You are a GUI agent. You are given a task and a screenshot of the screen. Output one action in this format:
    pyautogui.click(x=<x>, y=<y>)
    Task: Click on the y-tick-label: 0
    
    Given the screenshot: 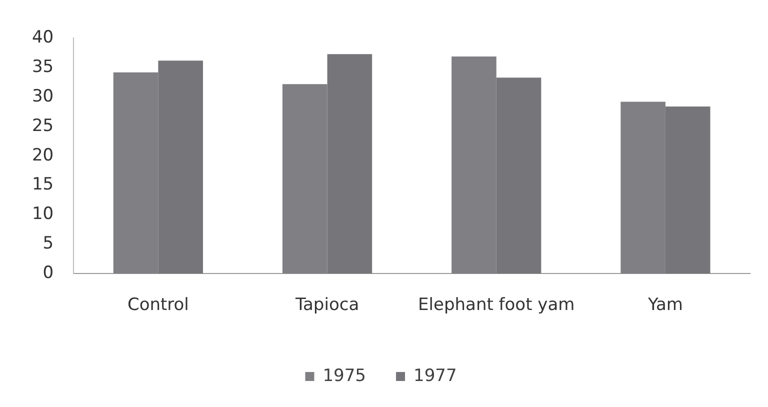 What is the action you would take?
    pyautogui.click(x=48, y=273)
    